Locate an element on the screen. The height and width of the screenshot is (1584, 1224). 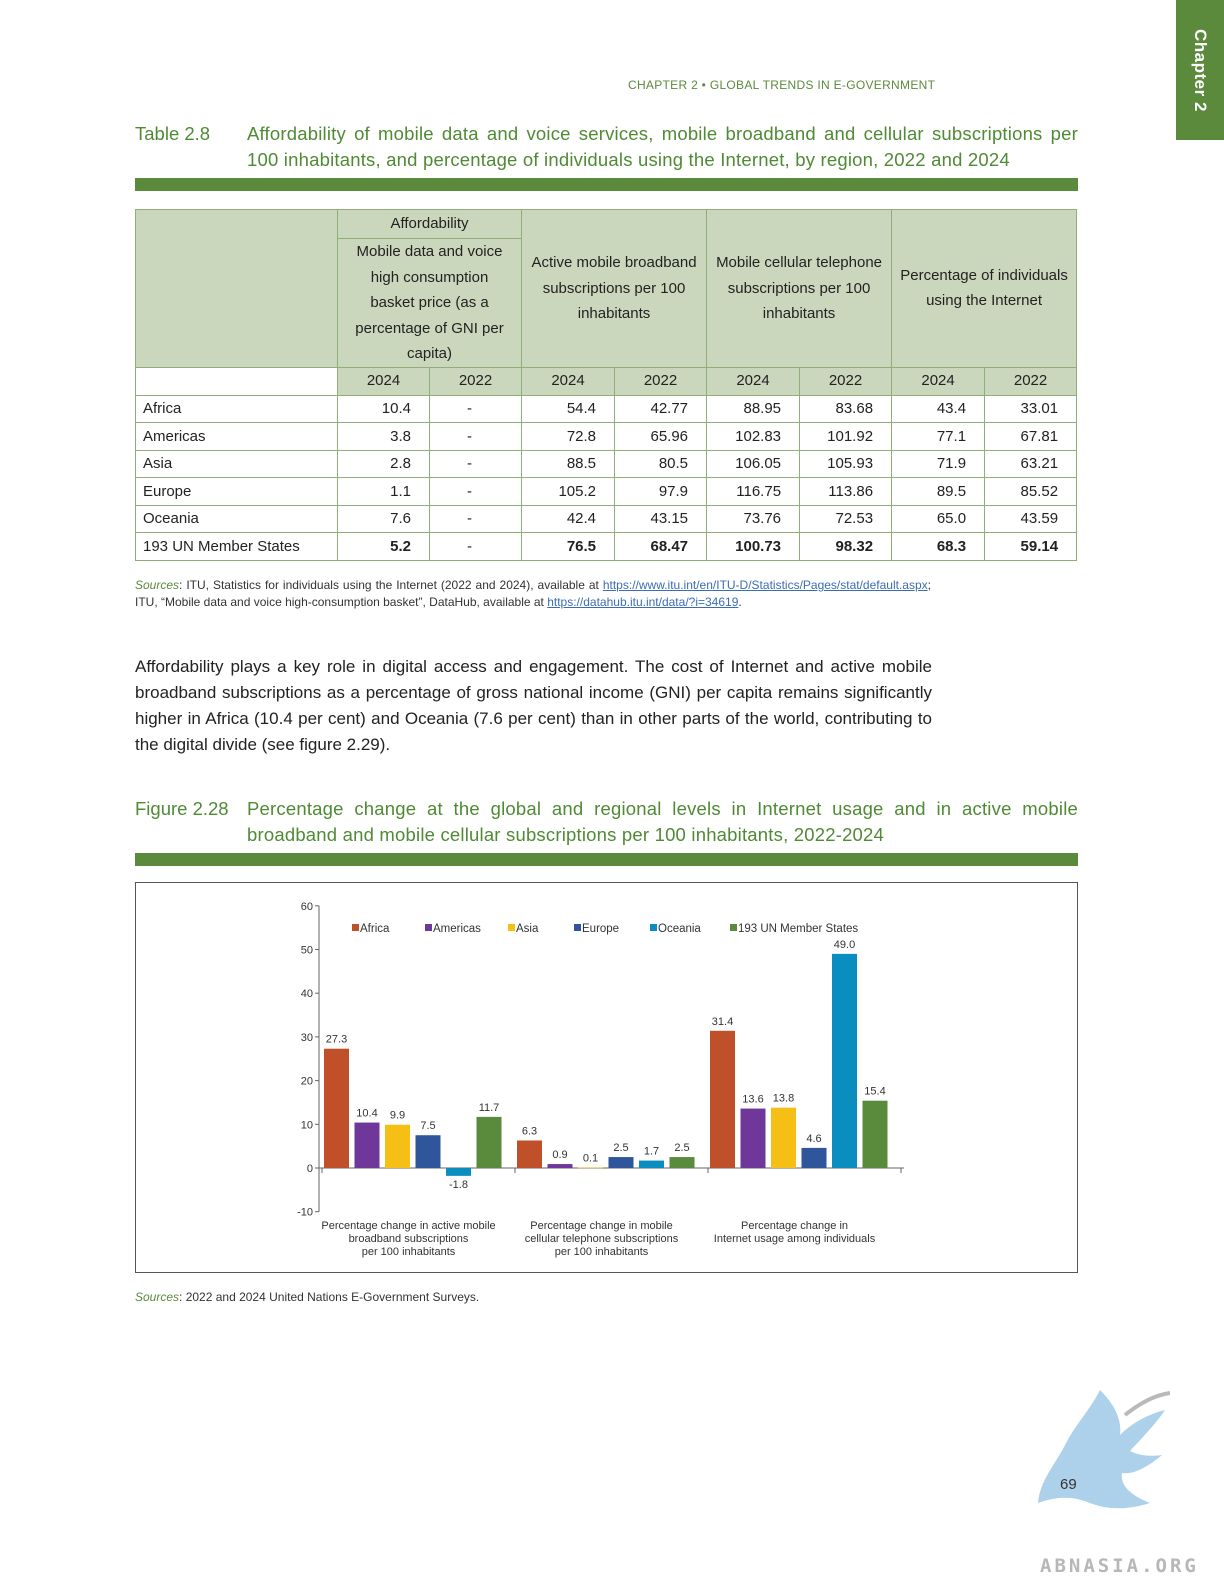
value-cell: 10.4 is located at coordinates (383, 408).